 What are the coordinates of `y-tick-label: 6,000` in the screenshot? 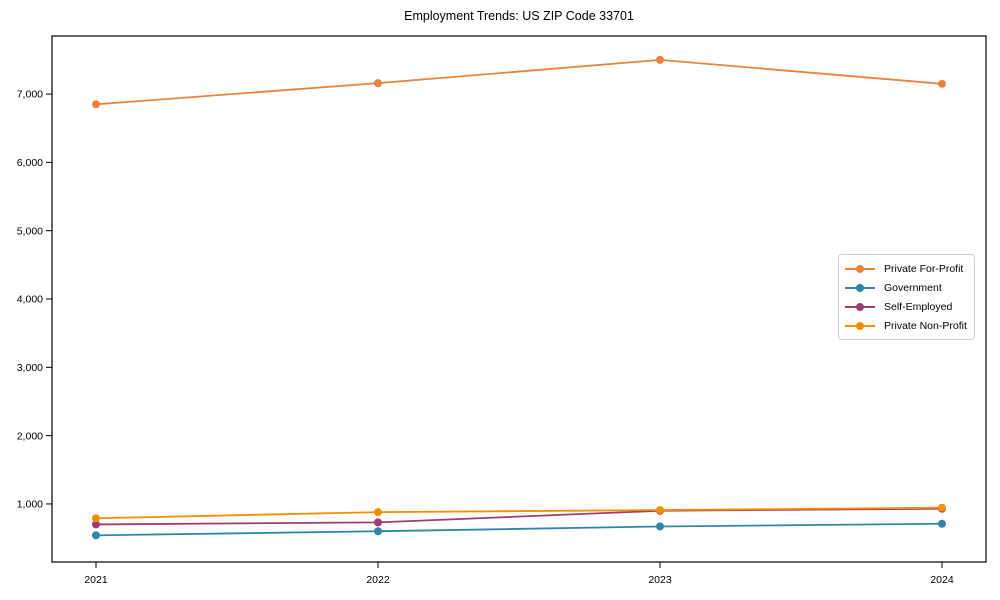 It's located at (30, 163).